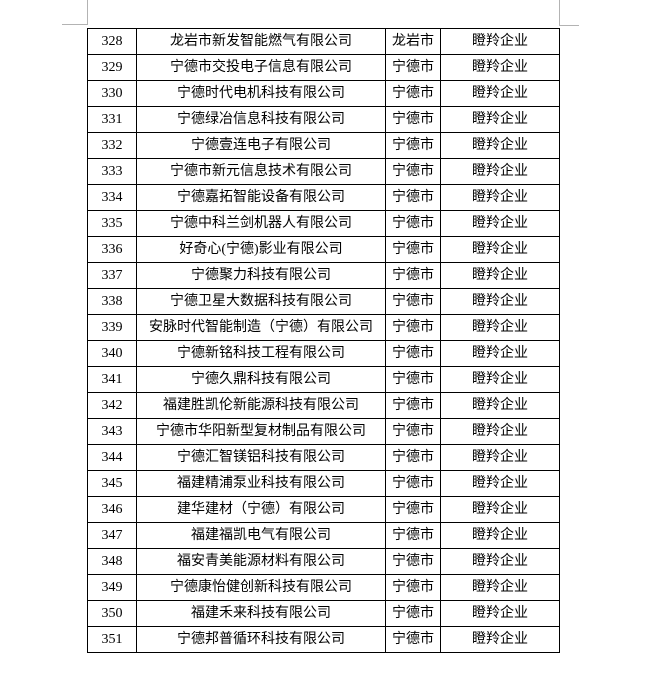 Image resolution: width=648 pixels, height=681 pixels. What do you see at coordinates (261, 67) in the screenshot?
I see `company-name-cell: 宁德市交投电子信息有限公司` at bounding box center [261, 67].